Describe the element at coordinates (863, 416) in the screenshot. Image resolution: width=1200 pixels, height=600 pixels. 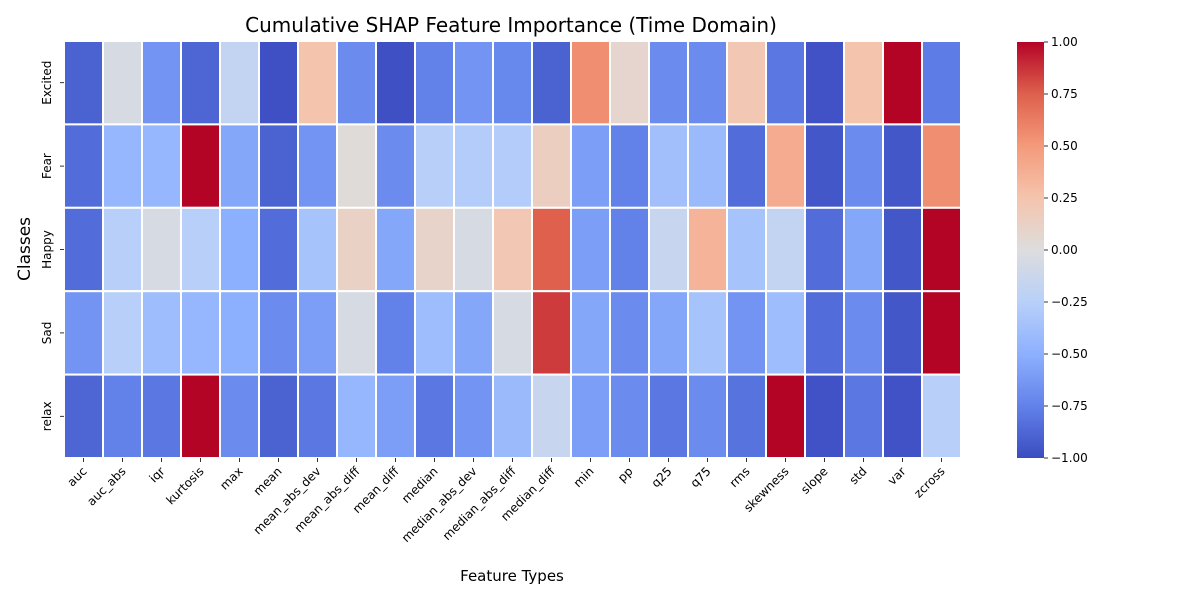
I see `heatmap-cell-relax-std` at that location.